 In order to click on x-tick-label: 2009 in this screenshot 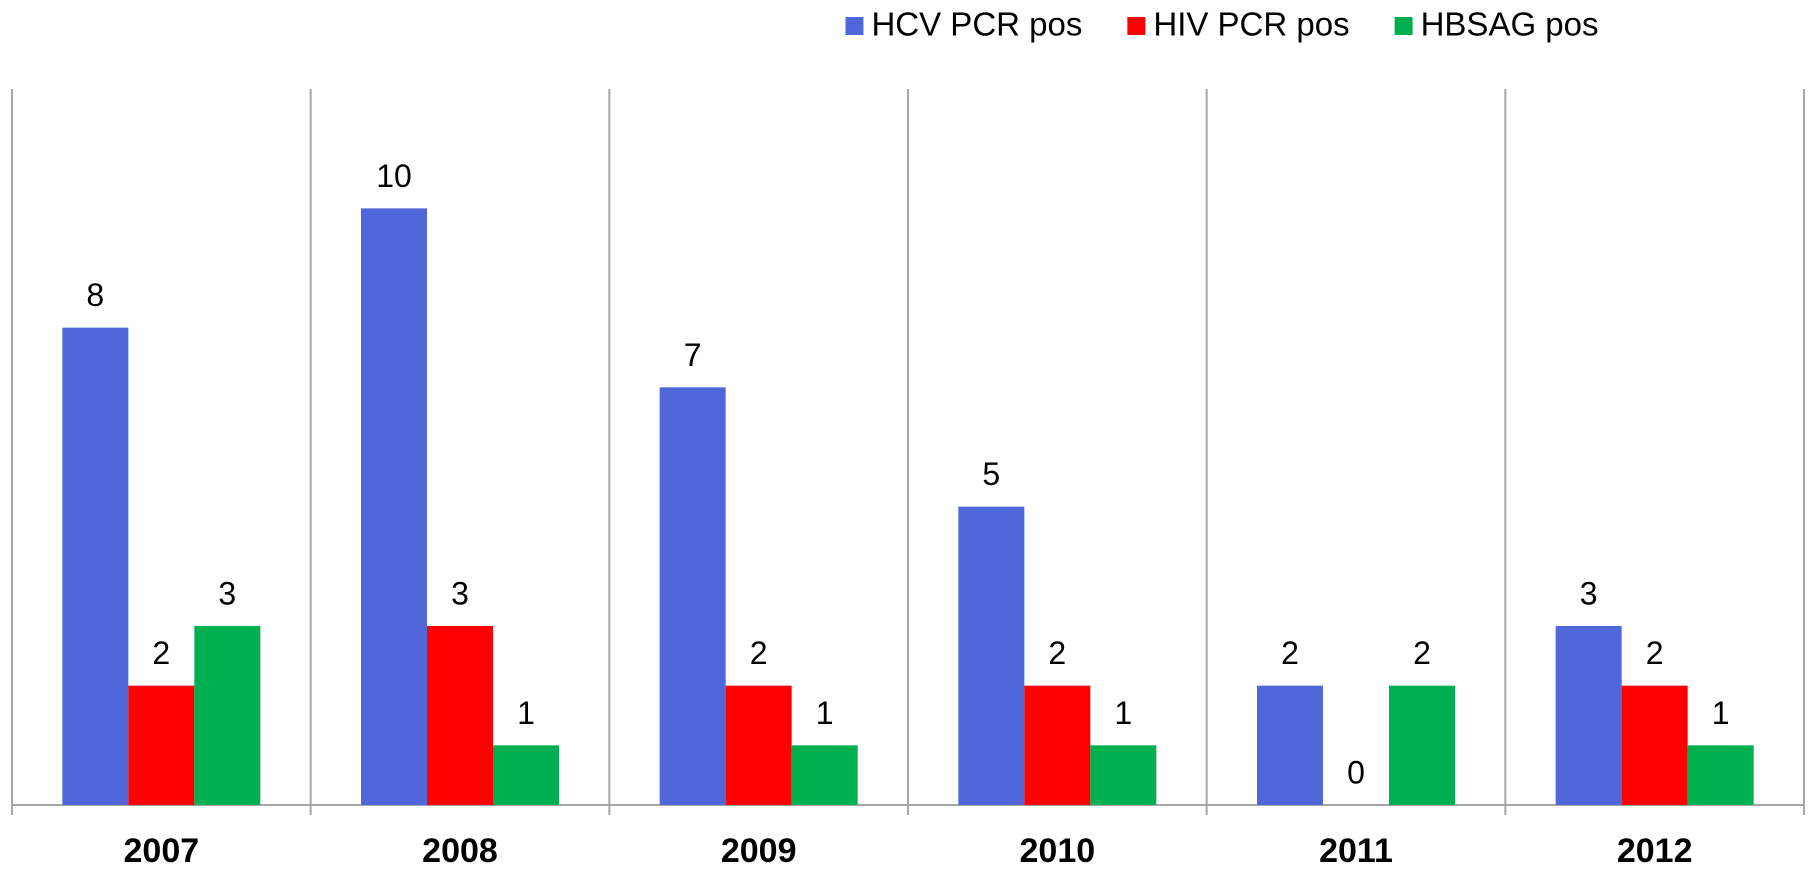, I will do `click(759, 851)`.